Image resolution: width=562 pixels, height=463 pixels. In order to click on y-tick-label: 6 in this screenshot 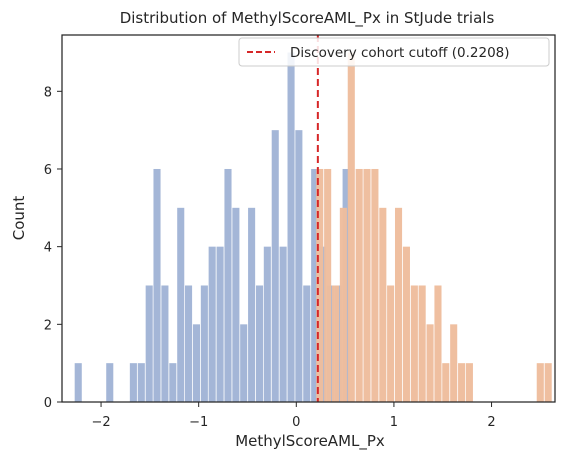, I will do `click(48, 170)`.